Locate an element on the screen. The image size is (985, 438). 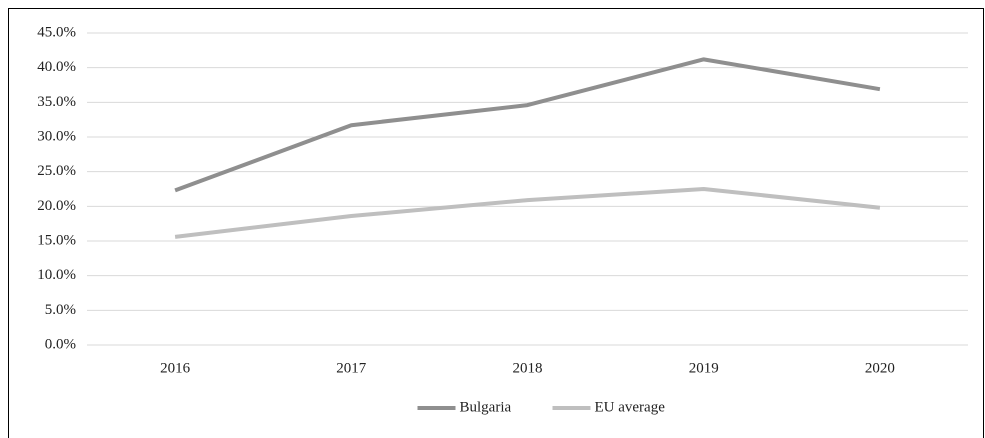
y-tick-label: 30.0% is located at coordinates (56, 136).